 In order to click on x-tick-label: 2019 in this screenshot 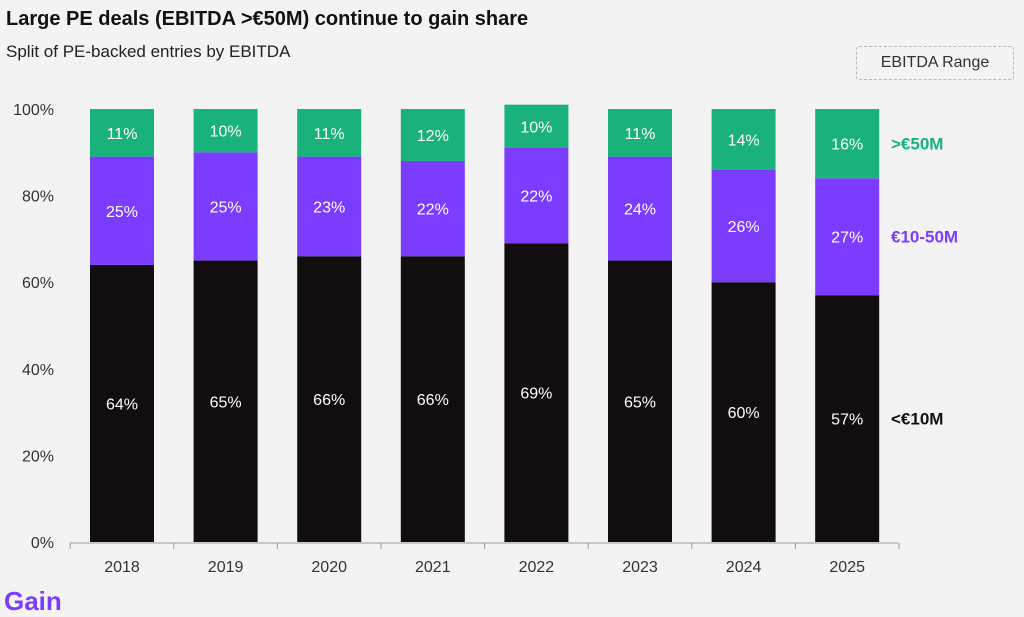, I will do `click(226, 567)`.